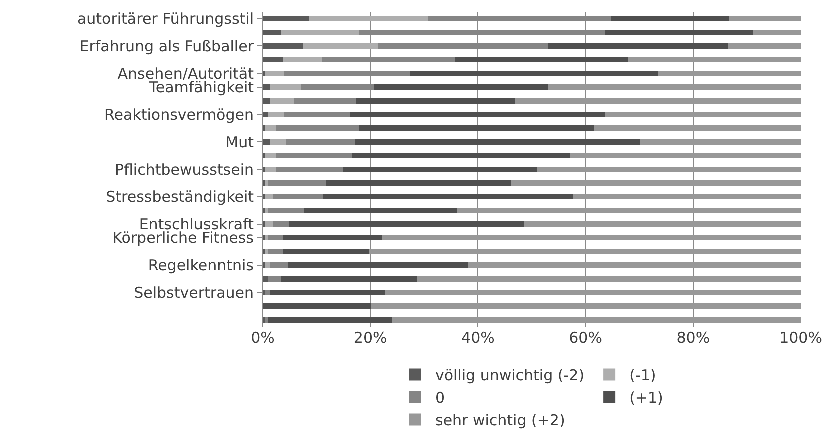 The height and width of the screenshot is (447, 832). I want to click on y-tick-label: Regelkenntnis, so click(201, 265).